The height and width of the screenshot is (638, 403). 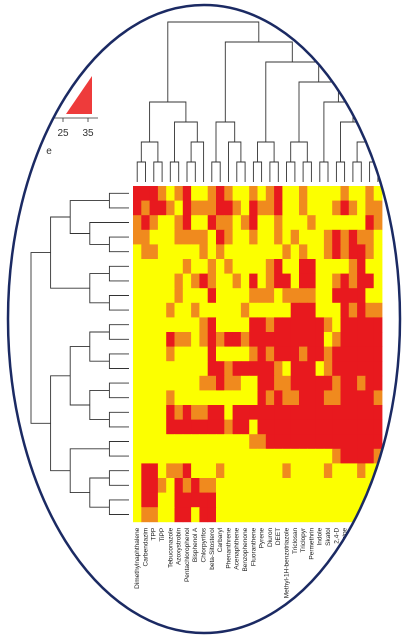 What do you see at coordinates (253, 546) in the screenshot?
I see `column-label: Fluoranthene` at bounding box center [253, 546].